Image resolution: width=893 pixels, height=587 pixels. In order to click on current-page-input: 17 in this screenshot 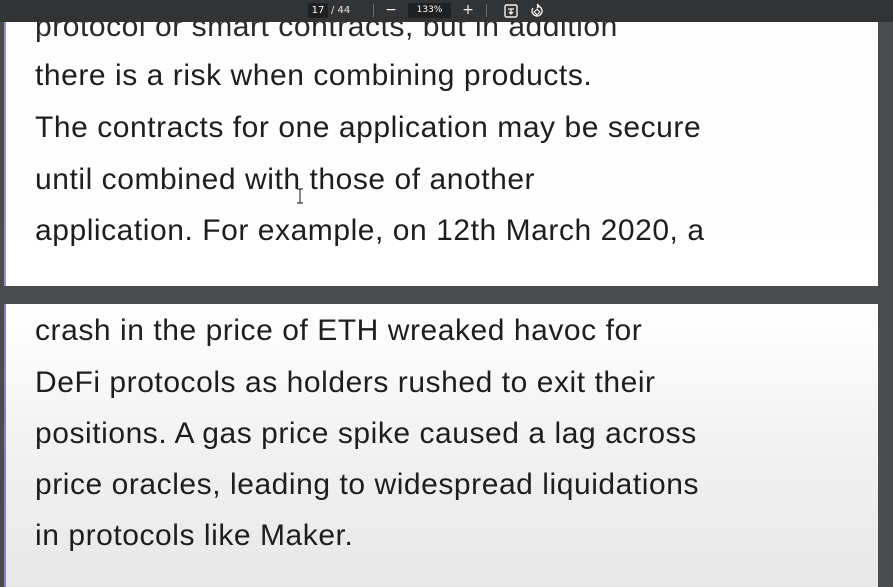, I will do `click(318, 10)`.